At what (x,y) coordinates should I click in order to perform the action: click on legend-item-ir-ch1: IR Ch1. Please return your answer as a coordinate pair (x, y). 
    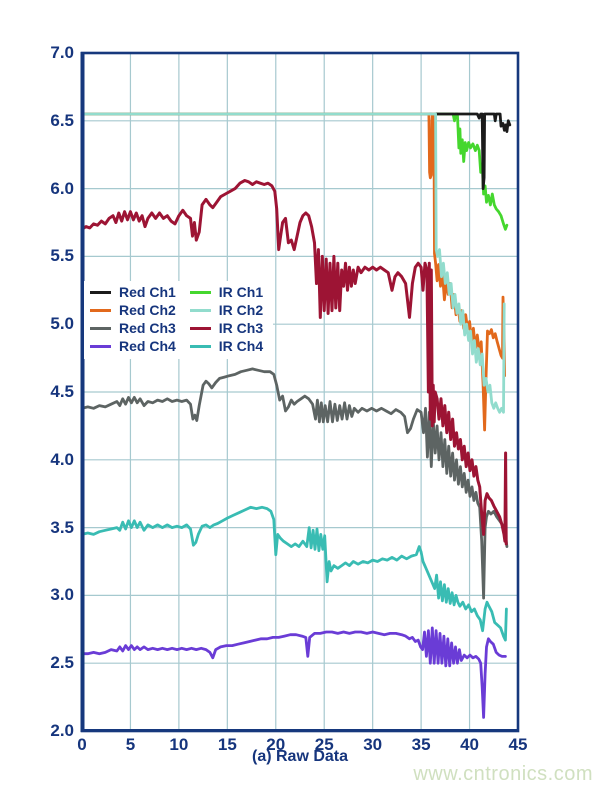
    Looking at the image, I should click on (226, 292).